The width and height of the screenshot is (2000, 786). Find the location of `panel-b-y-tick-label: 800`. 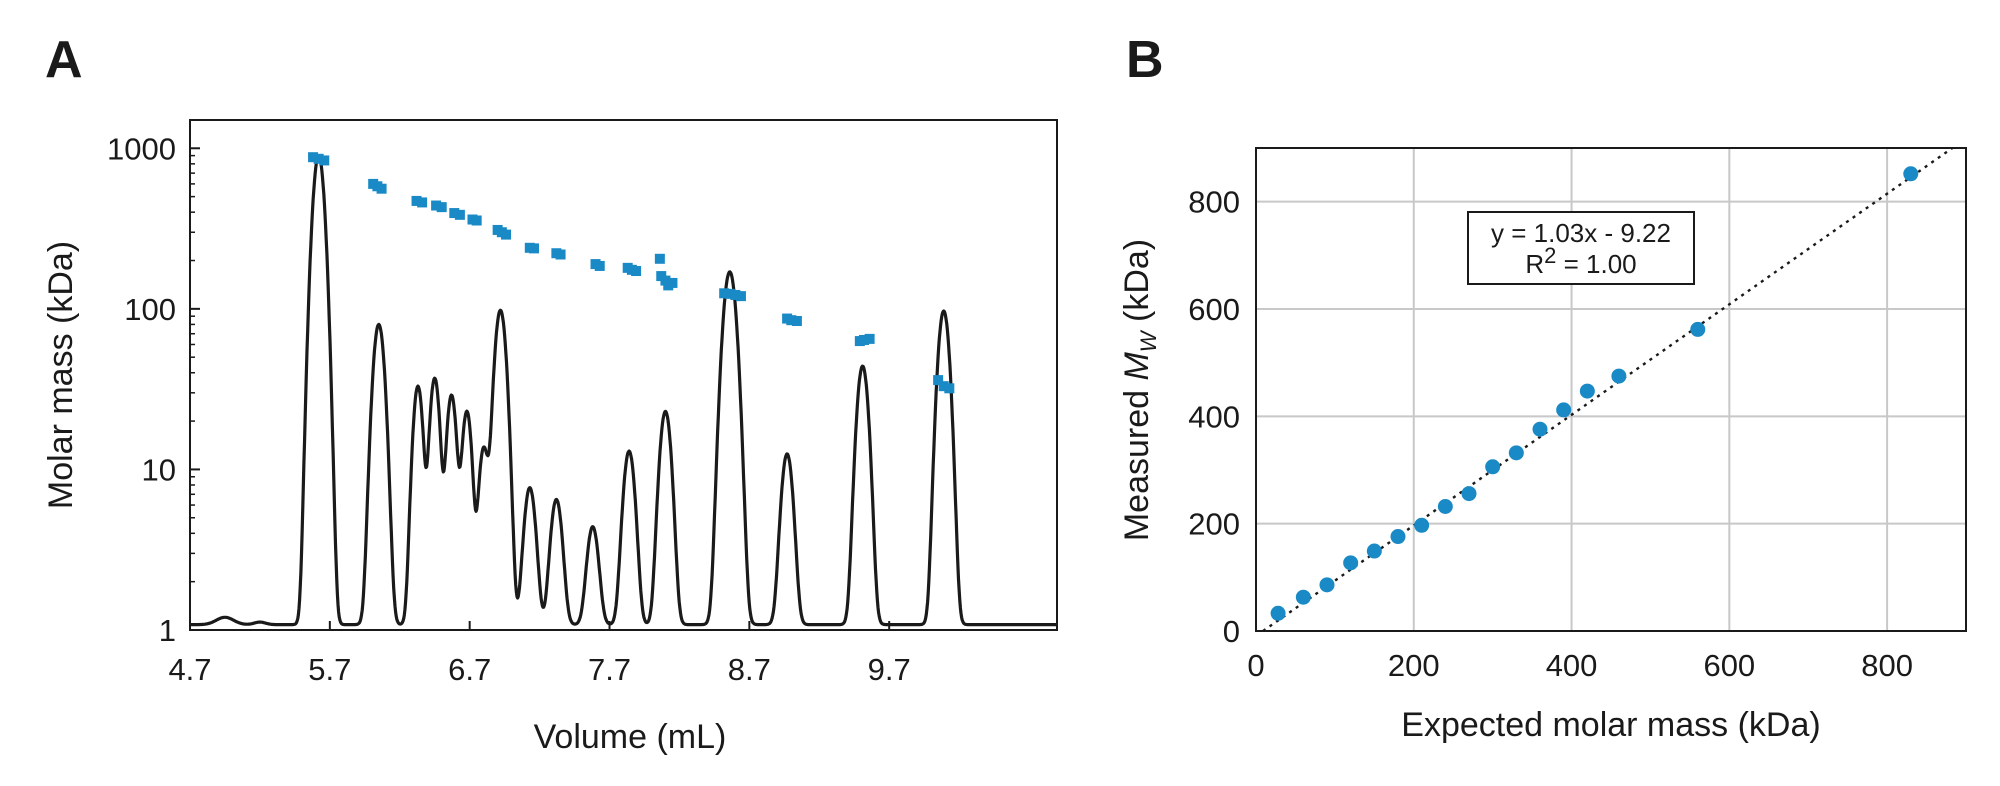

panel-b-y-tick-label: 800 is located at coordinates (1214, 202).